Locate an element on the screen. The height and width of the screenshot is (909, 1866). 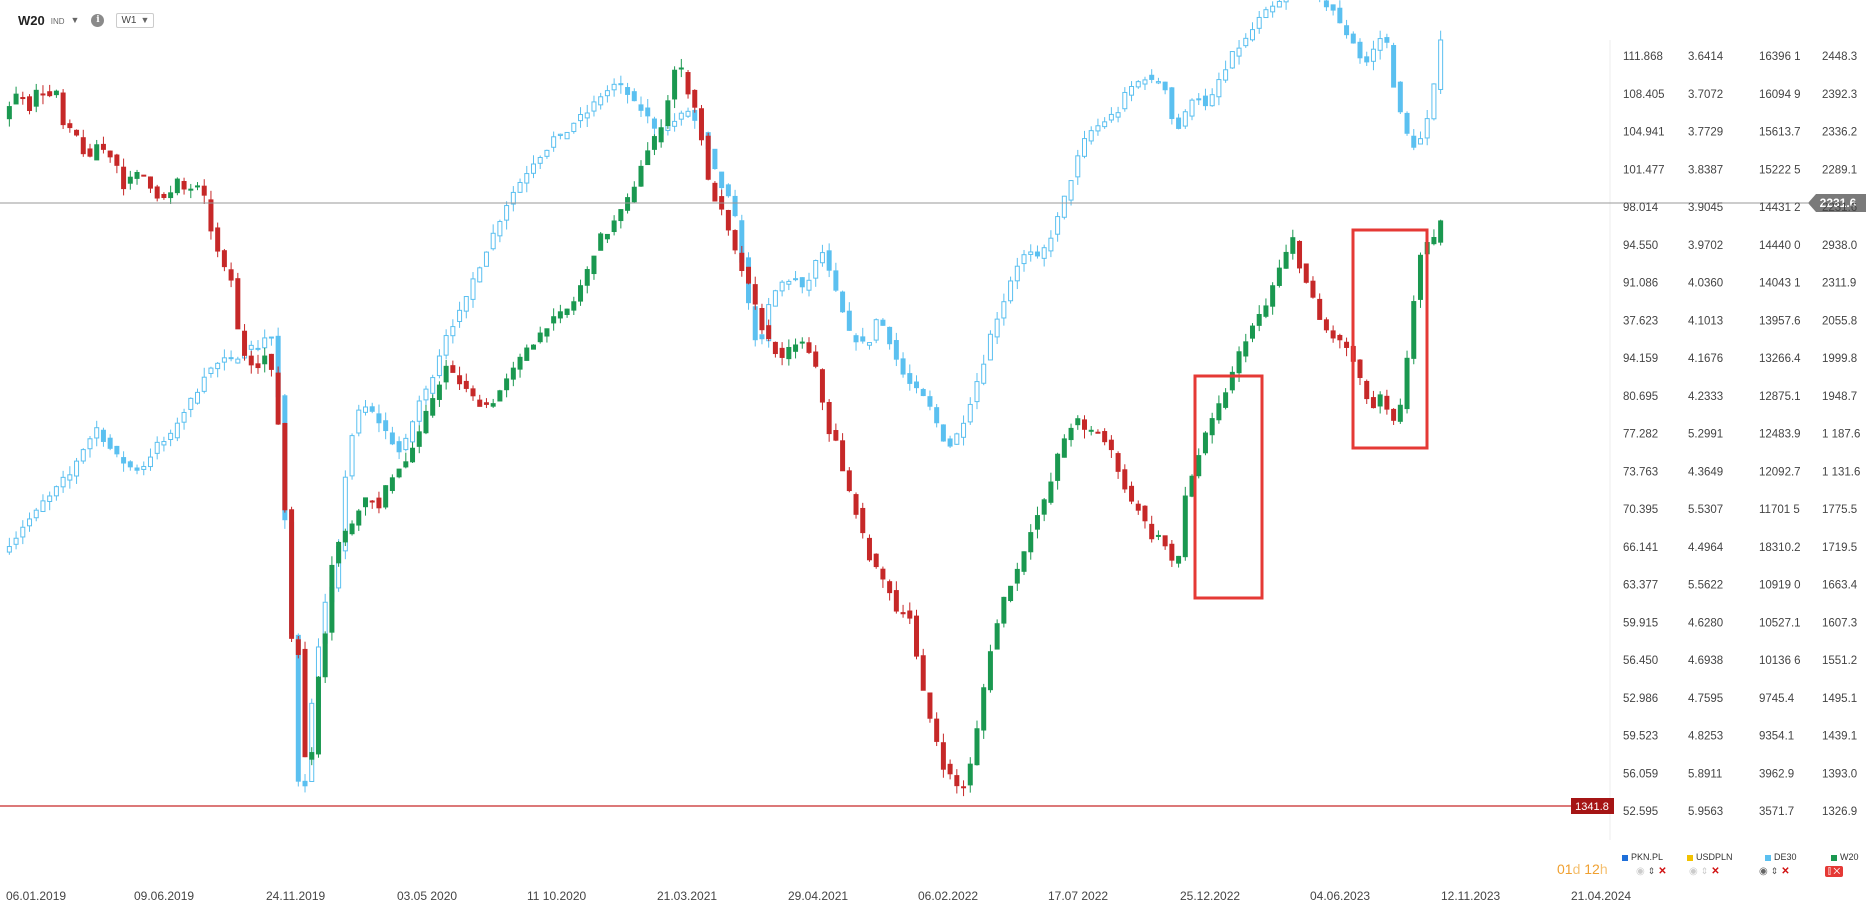
current-price-label: 2231.6 is located at coordinates (1838, 203).